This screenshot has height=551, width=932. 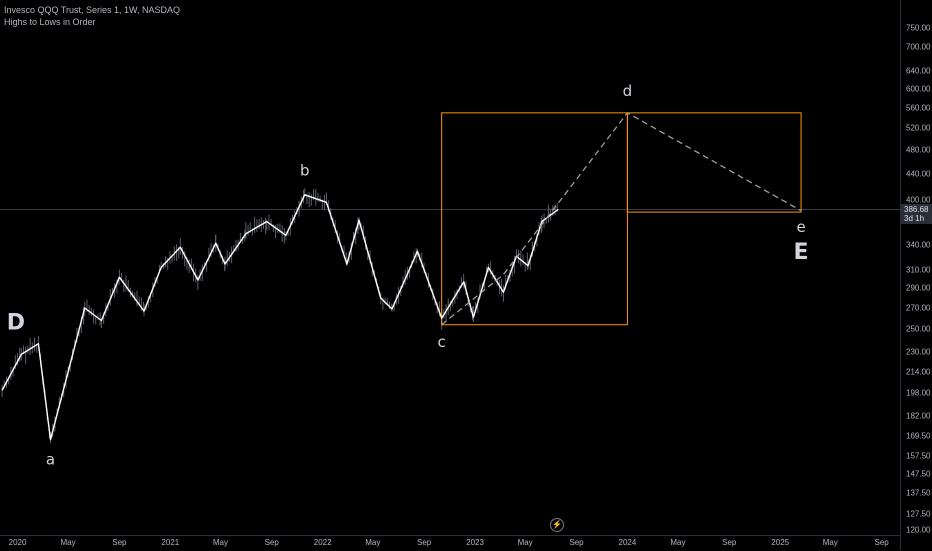 What do you see at coordinates (918, 47) in the screenshot?
I see `price-tick-label: 700.00` at bounding box center [918, 47].